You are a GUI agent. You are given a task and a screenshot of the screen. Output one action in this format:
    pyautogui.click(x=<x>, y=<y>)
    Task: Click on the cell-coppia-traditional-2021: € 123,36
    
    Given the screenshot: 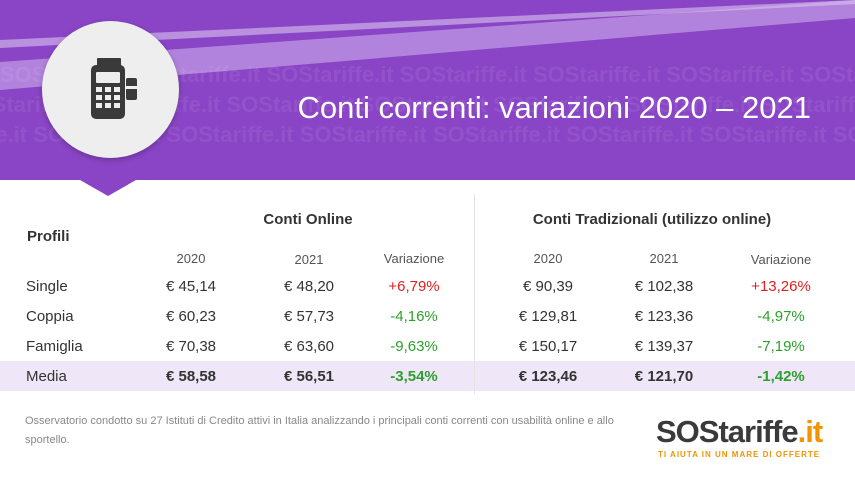 What is the action you would take?
    pyautogui.click(x=664, y=316)
    